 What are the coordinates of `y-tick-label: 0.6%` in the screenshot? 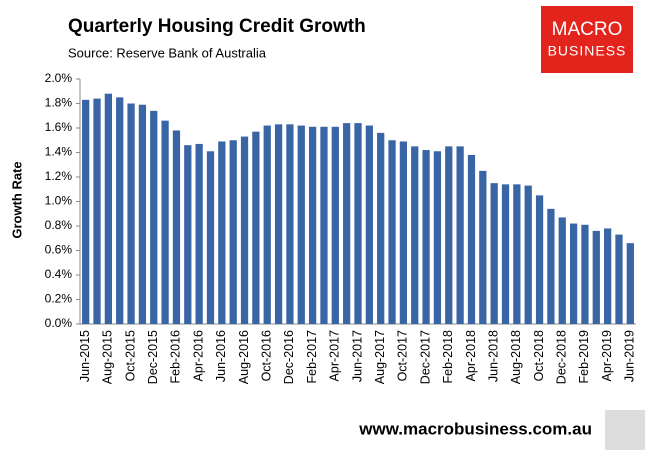 It's located at (59, 250).